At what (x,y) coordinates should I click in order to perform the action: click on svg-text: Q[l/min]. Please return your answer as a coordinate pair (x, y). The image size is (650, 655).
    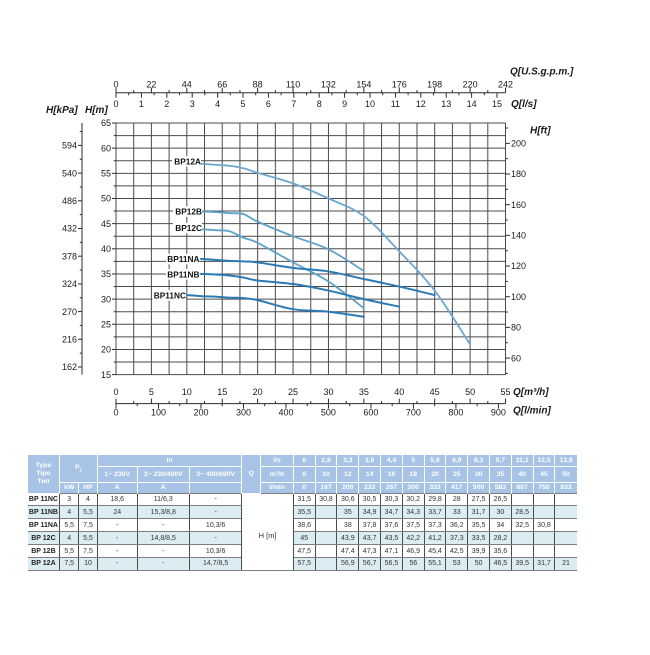
    Looking at the image, I should click on (532, 410).